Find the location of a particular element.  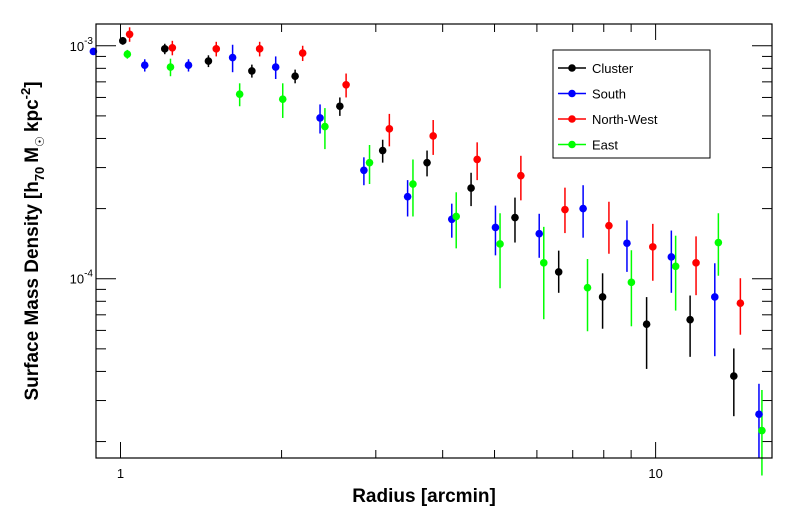

y-tick-label: 10⁻³ is located at coordinates (82, 45).